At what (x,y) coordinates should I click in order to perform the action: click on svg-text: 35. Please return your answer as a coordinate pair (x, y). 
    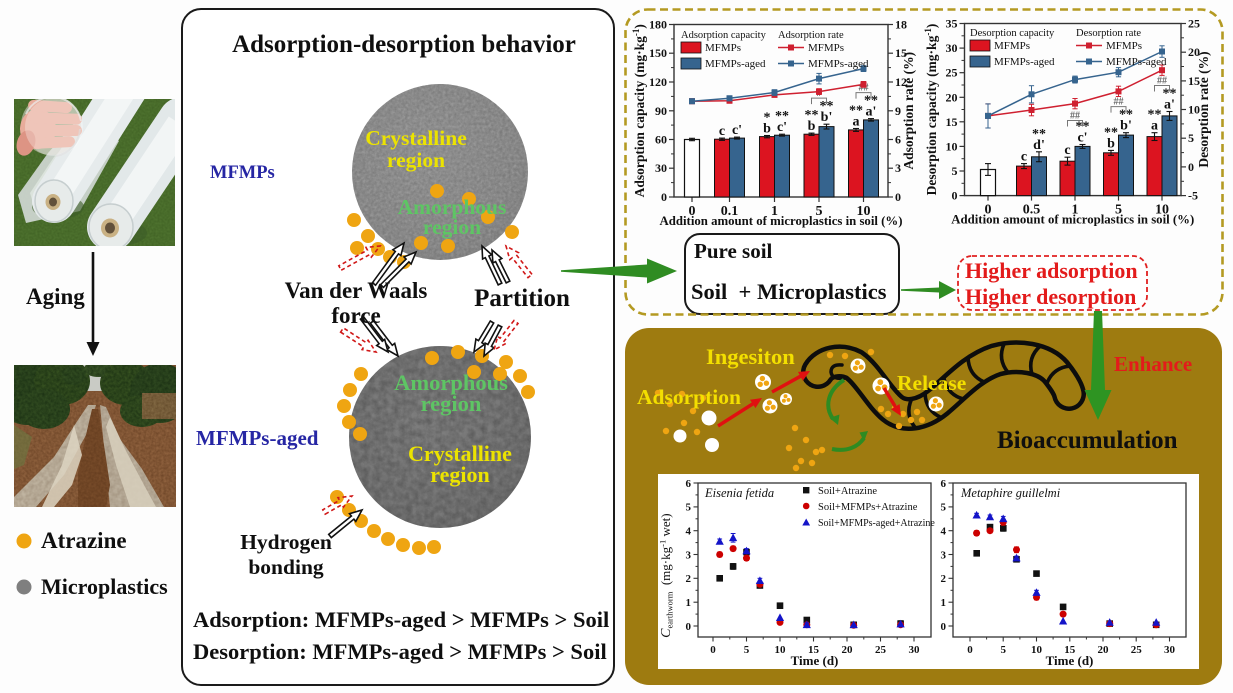
    Looking at the image, I should click on (952, 24).